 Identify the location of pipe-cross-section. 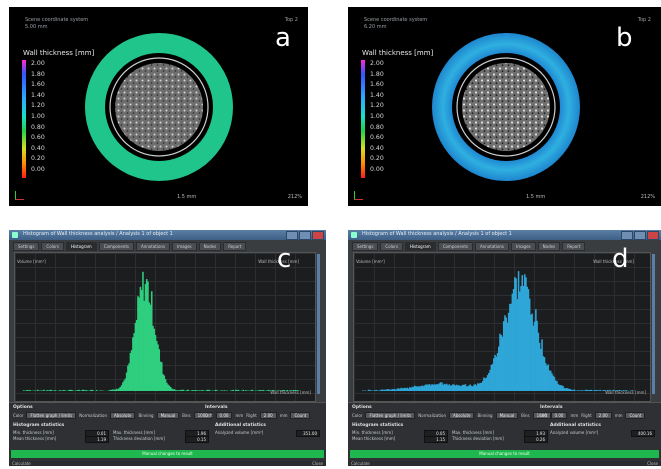
(159, 107).